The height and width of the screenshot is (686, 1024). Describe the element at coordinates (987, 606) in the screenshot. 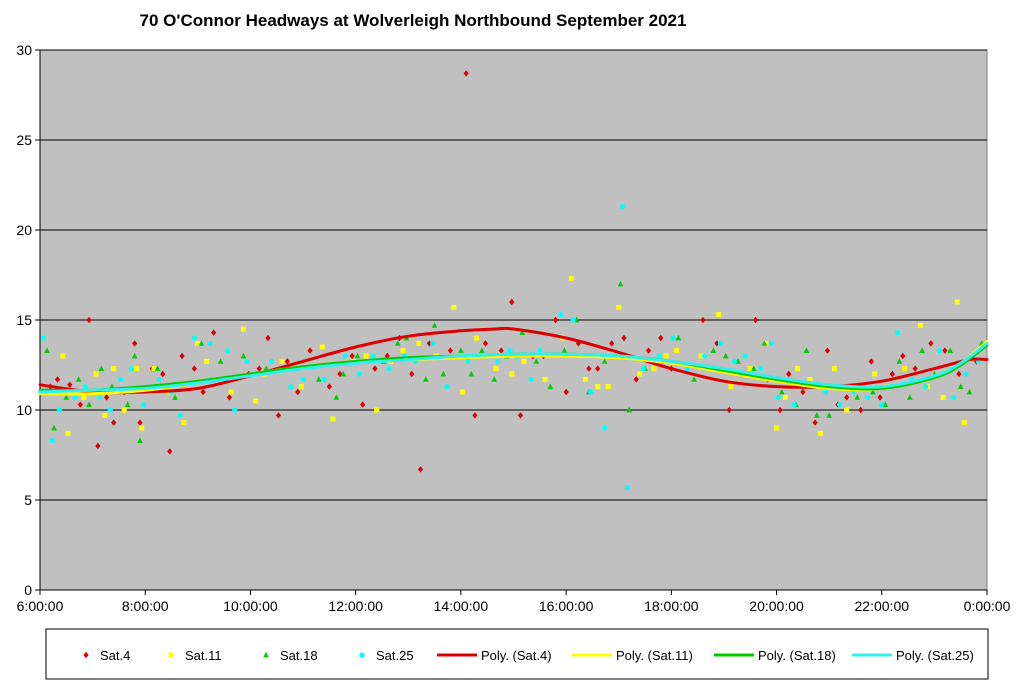

I see `x-tick-label: 0:00:00` at that location.